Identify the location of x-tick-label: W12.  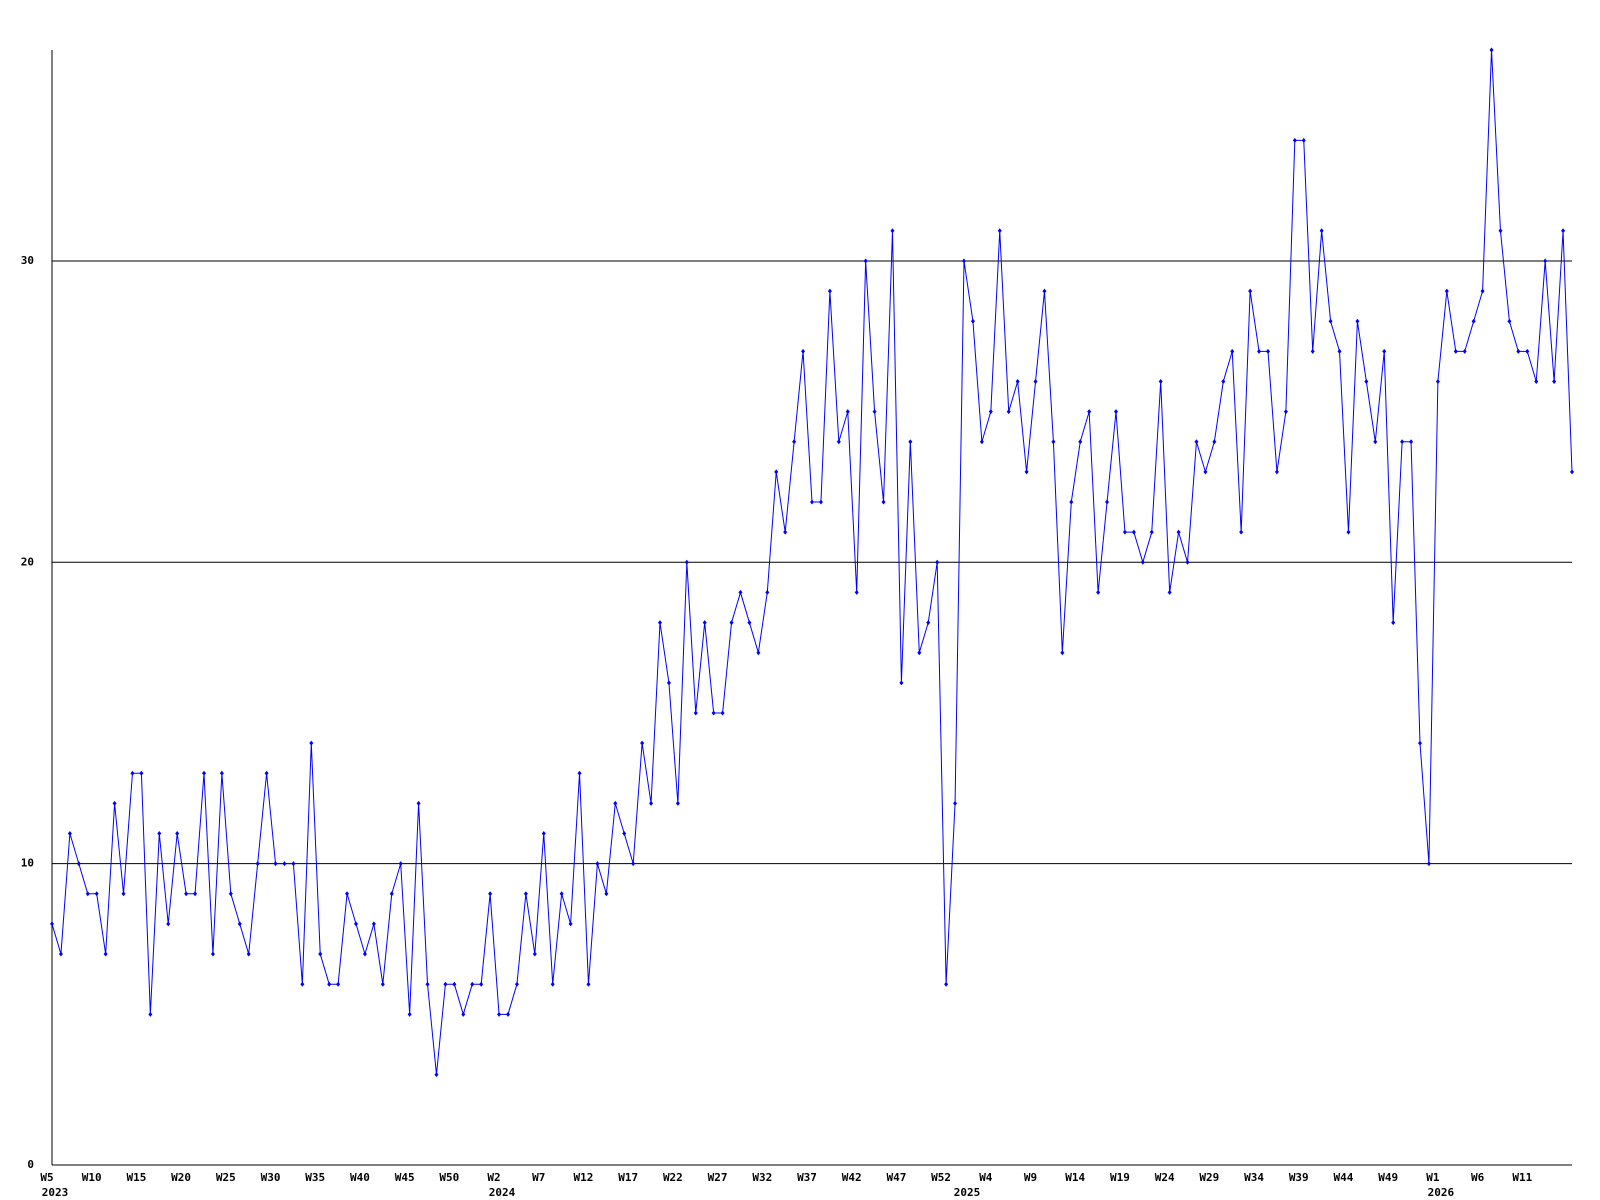
(584, 1177).